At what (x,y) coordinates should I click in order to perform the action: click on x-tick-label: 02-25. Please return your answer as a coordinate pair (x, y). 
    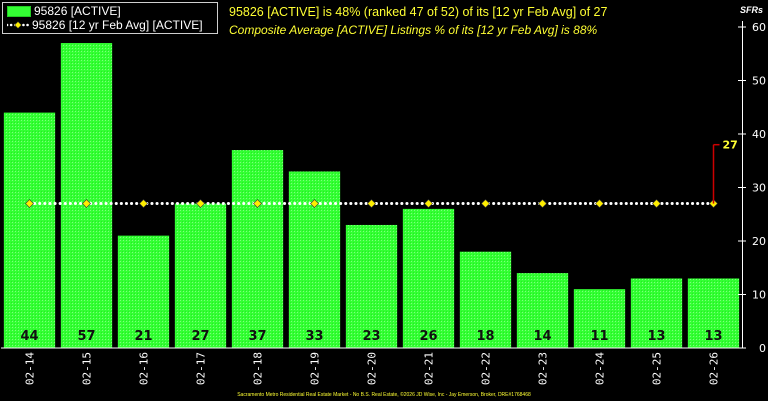
    Looking at the image, I should click on (657, 368).